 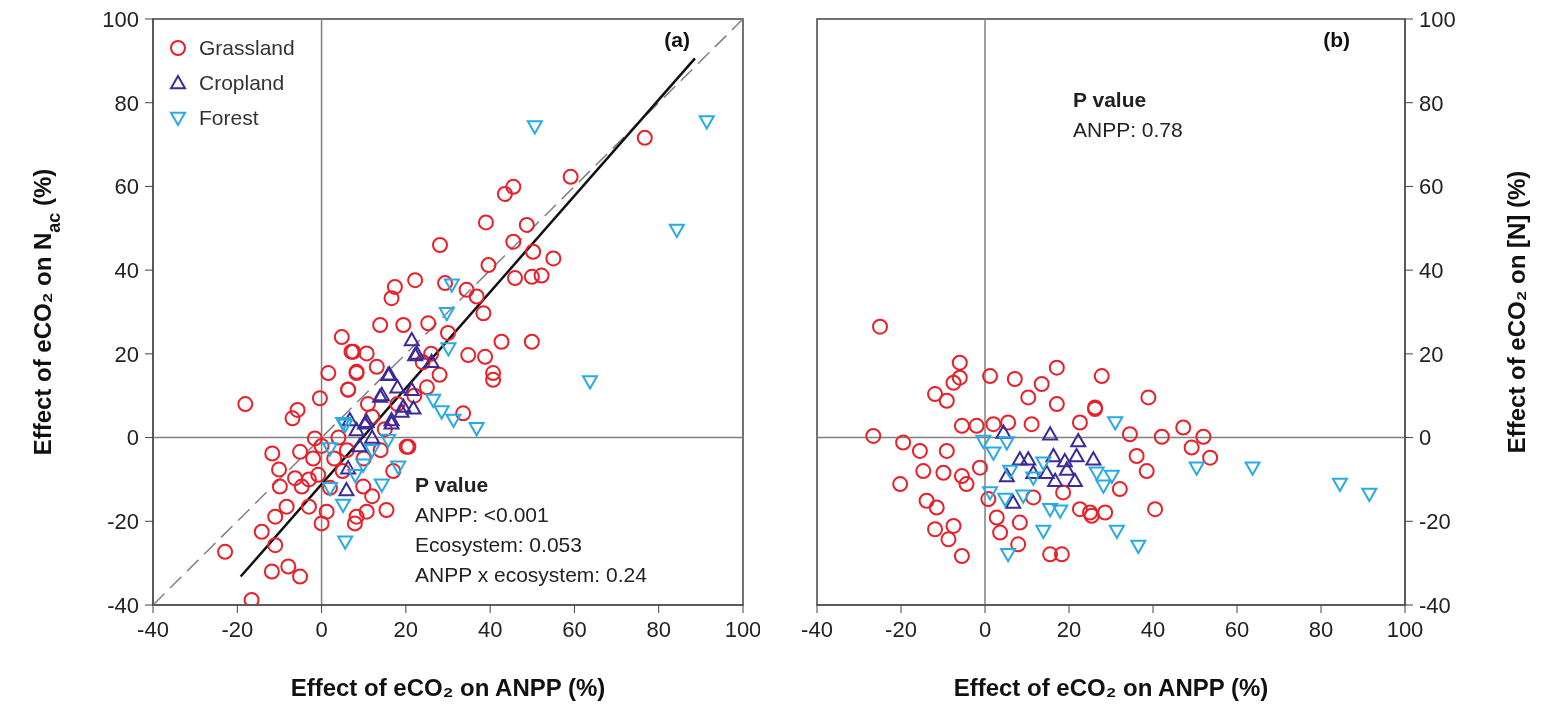 What do you see at coordinates (531, 575) in the screenshot?
I see `annotation: ANPP x ecosystem: 0.24` at bounding box center [531, 575].